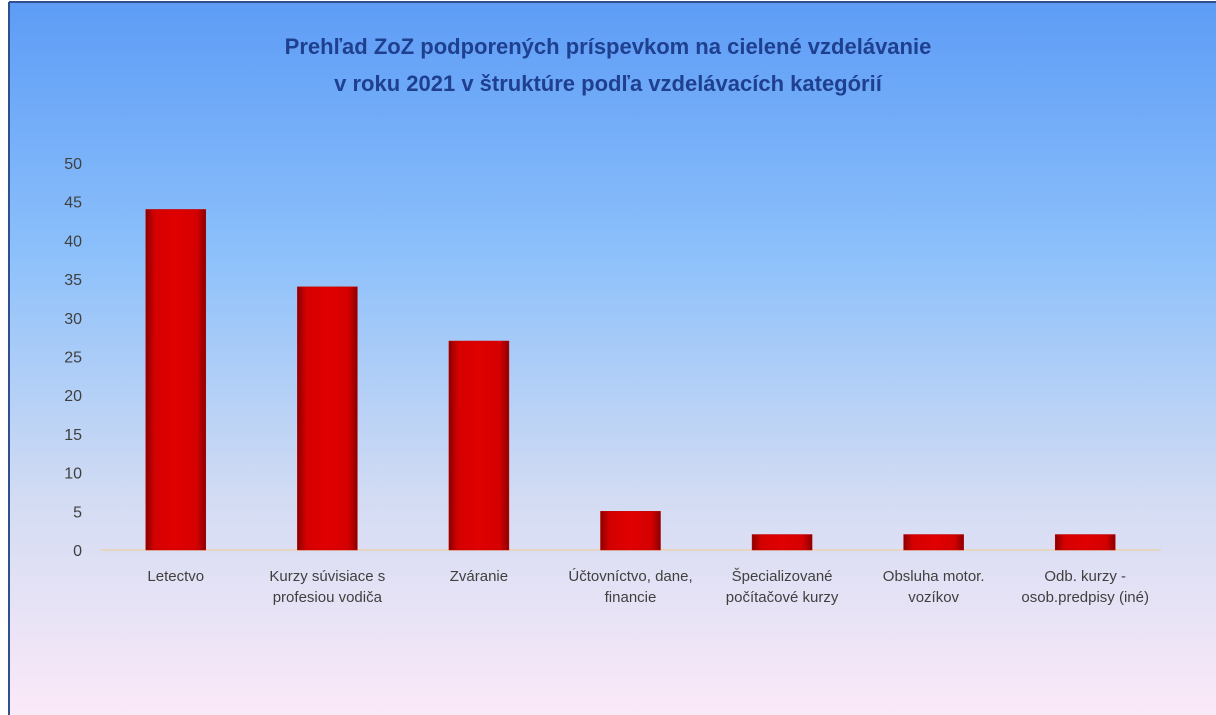  What do you see at coordinates (73, 319) in the screenshot?
I see `y-tick-label: 30` at bounding box center [73, 319].